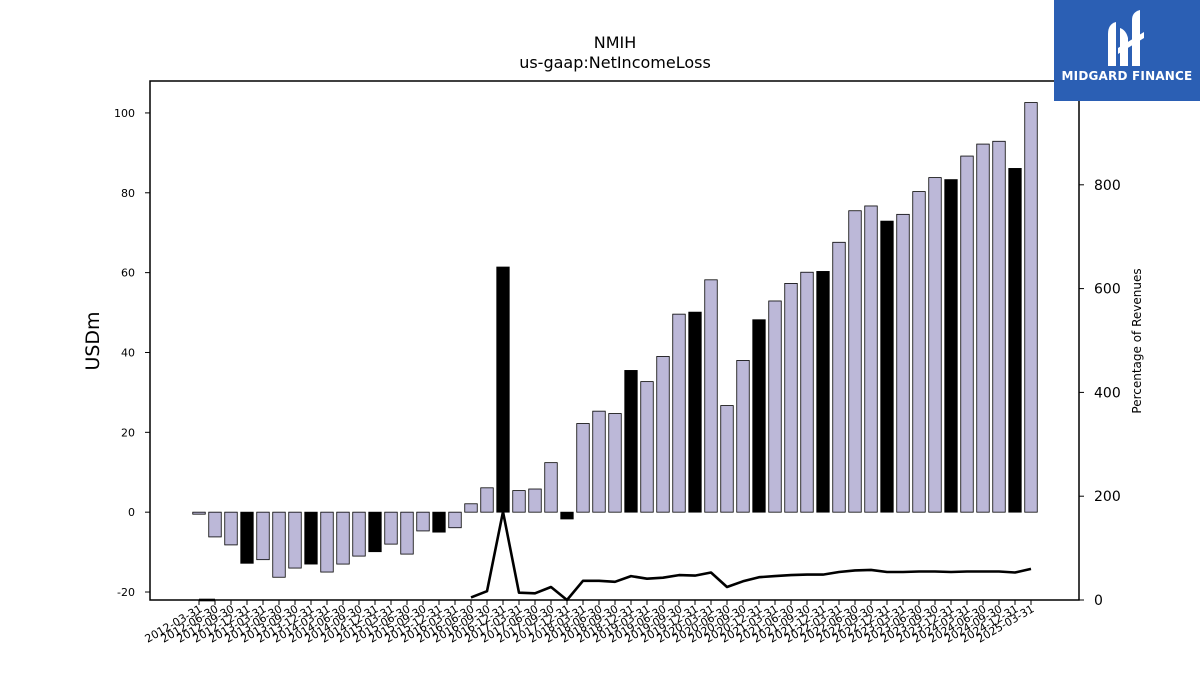 The width and height of the screenshot is (1200, 675). Describe the element at coordinates (1107, 497) in the screenshot. I see `y2-tick-label: 200` at that location.